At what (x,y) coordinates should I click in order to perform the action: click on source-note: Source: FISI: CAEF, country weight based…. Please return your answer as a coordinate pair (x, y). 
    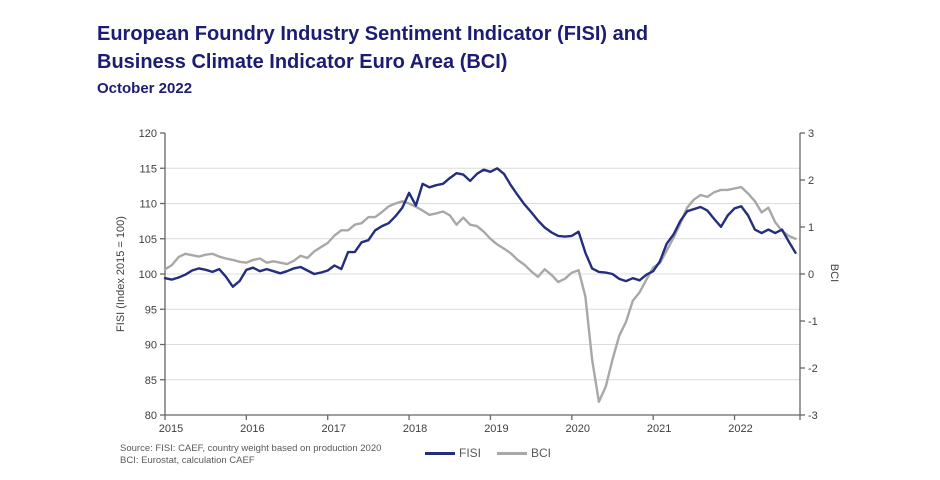
    Looking at the image, I should click on (250, 454).